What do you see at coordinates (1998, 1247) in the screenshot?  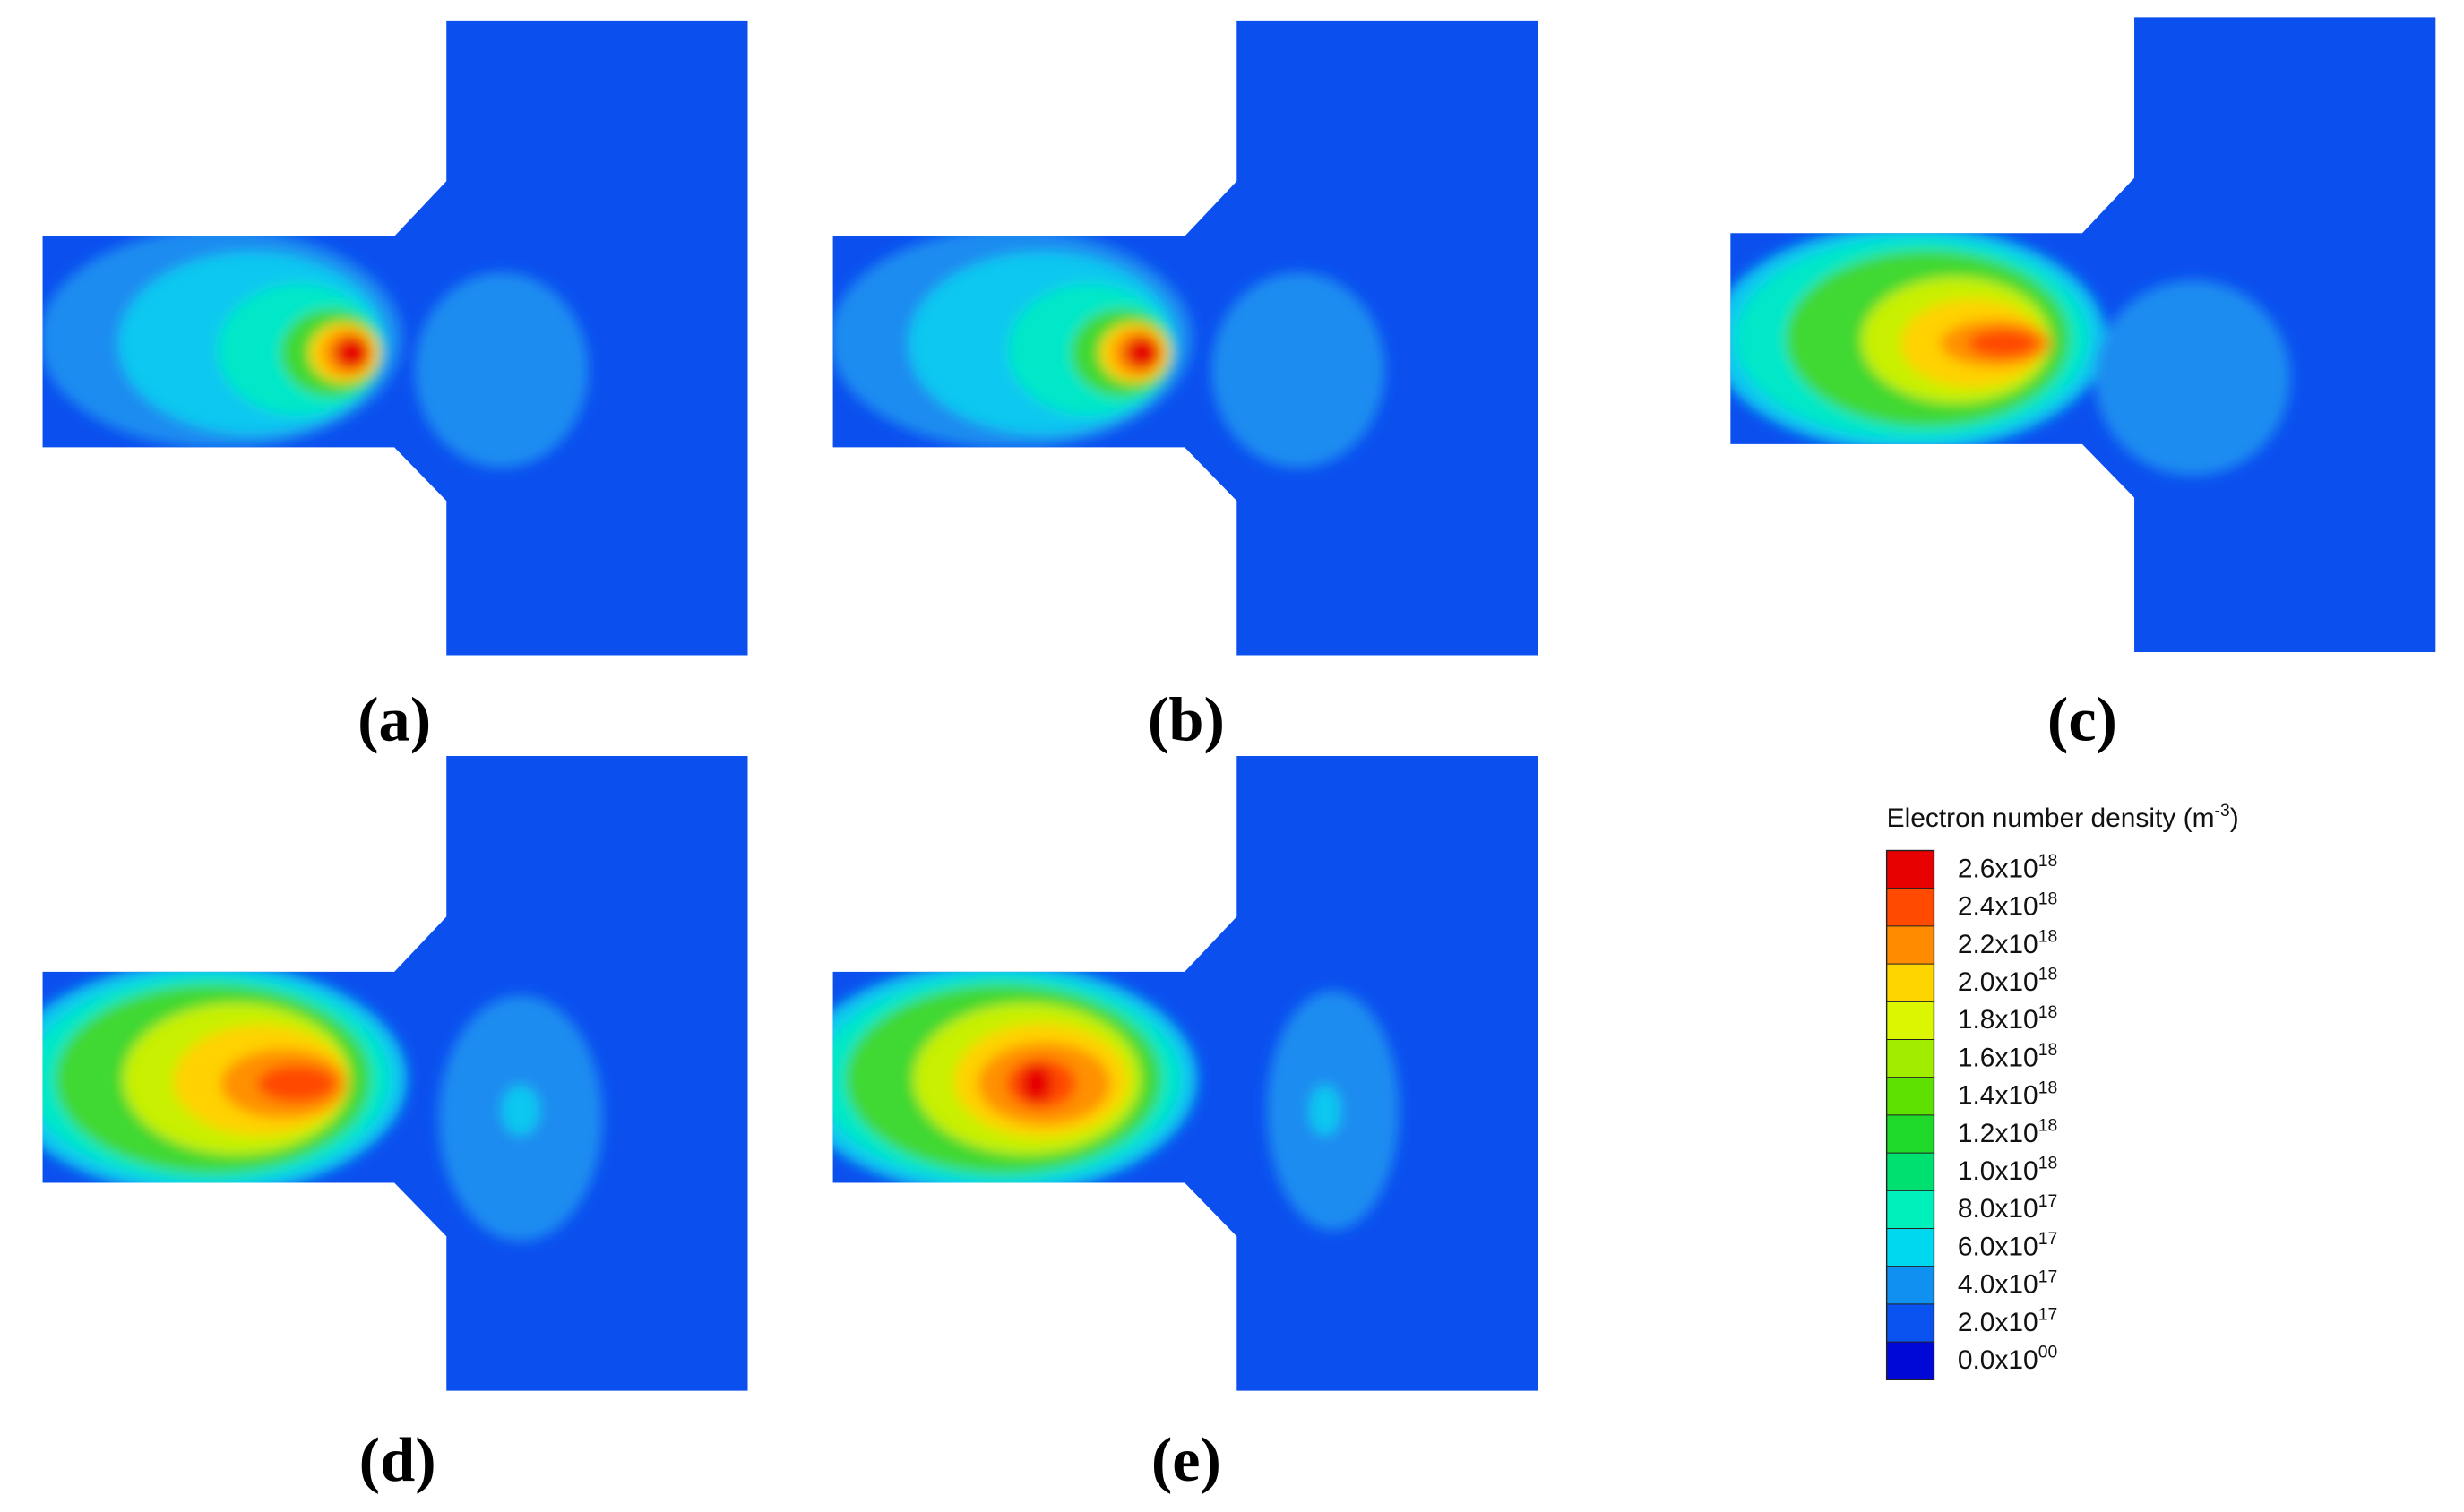 I see `legend-mantissa: 6.0x10` at bounding box center [1998, 1247].